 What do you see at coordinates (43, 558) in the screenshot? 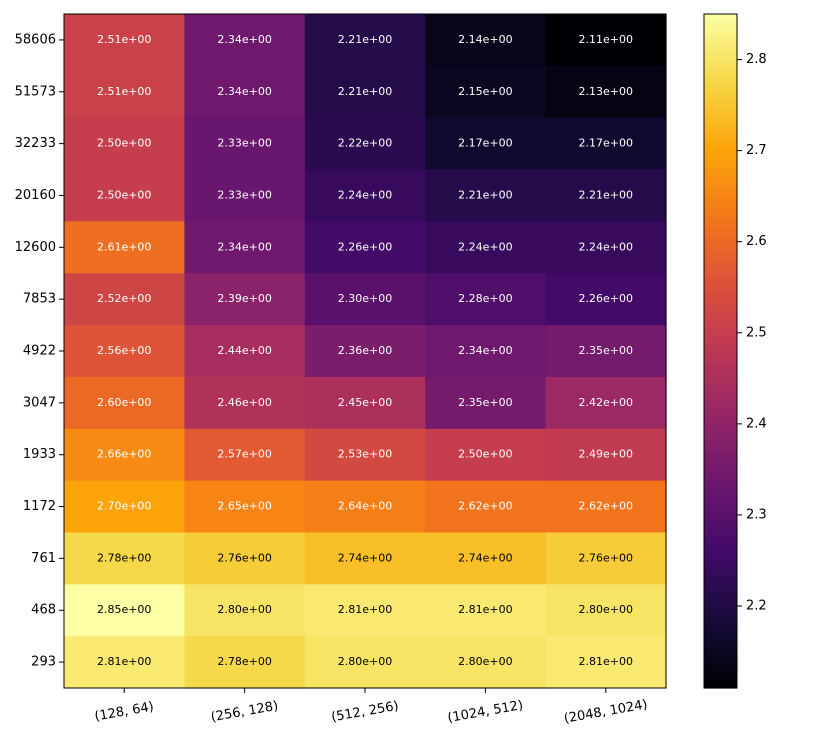
I see `y-tick-label: 761` at bounding box center [43, 558].